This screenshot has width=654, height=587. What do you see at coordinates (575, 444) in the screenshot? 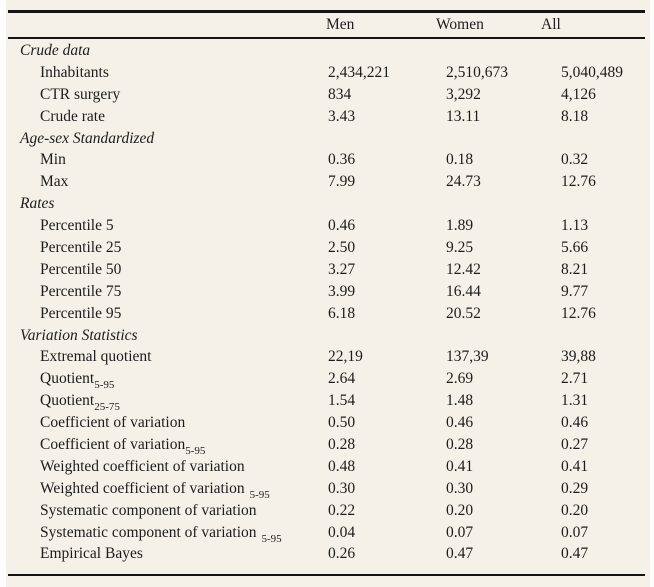
I see `value-all: 0.27` at bounding box center [575, 444].